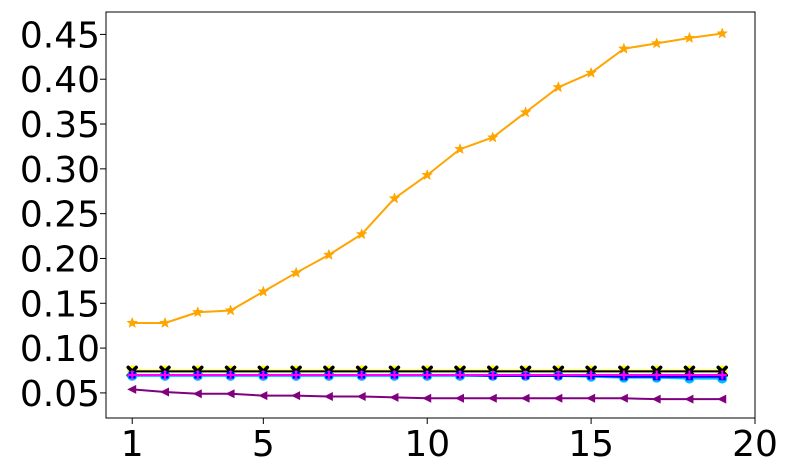 Image resolution: width=793 pixels, height=476 pixels. What do you see at coordinates (60, 394) in the screenshot?
I see `y-tick-label: 0.05` at bounding box center [60, 394].